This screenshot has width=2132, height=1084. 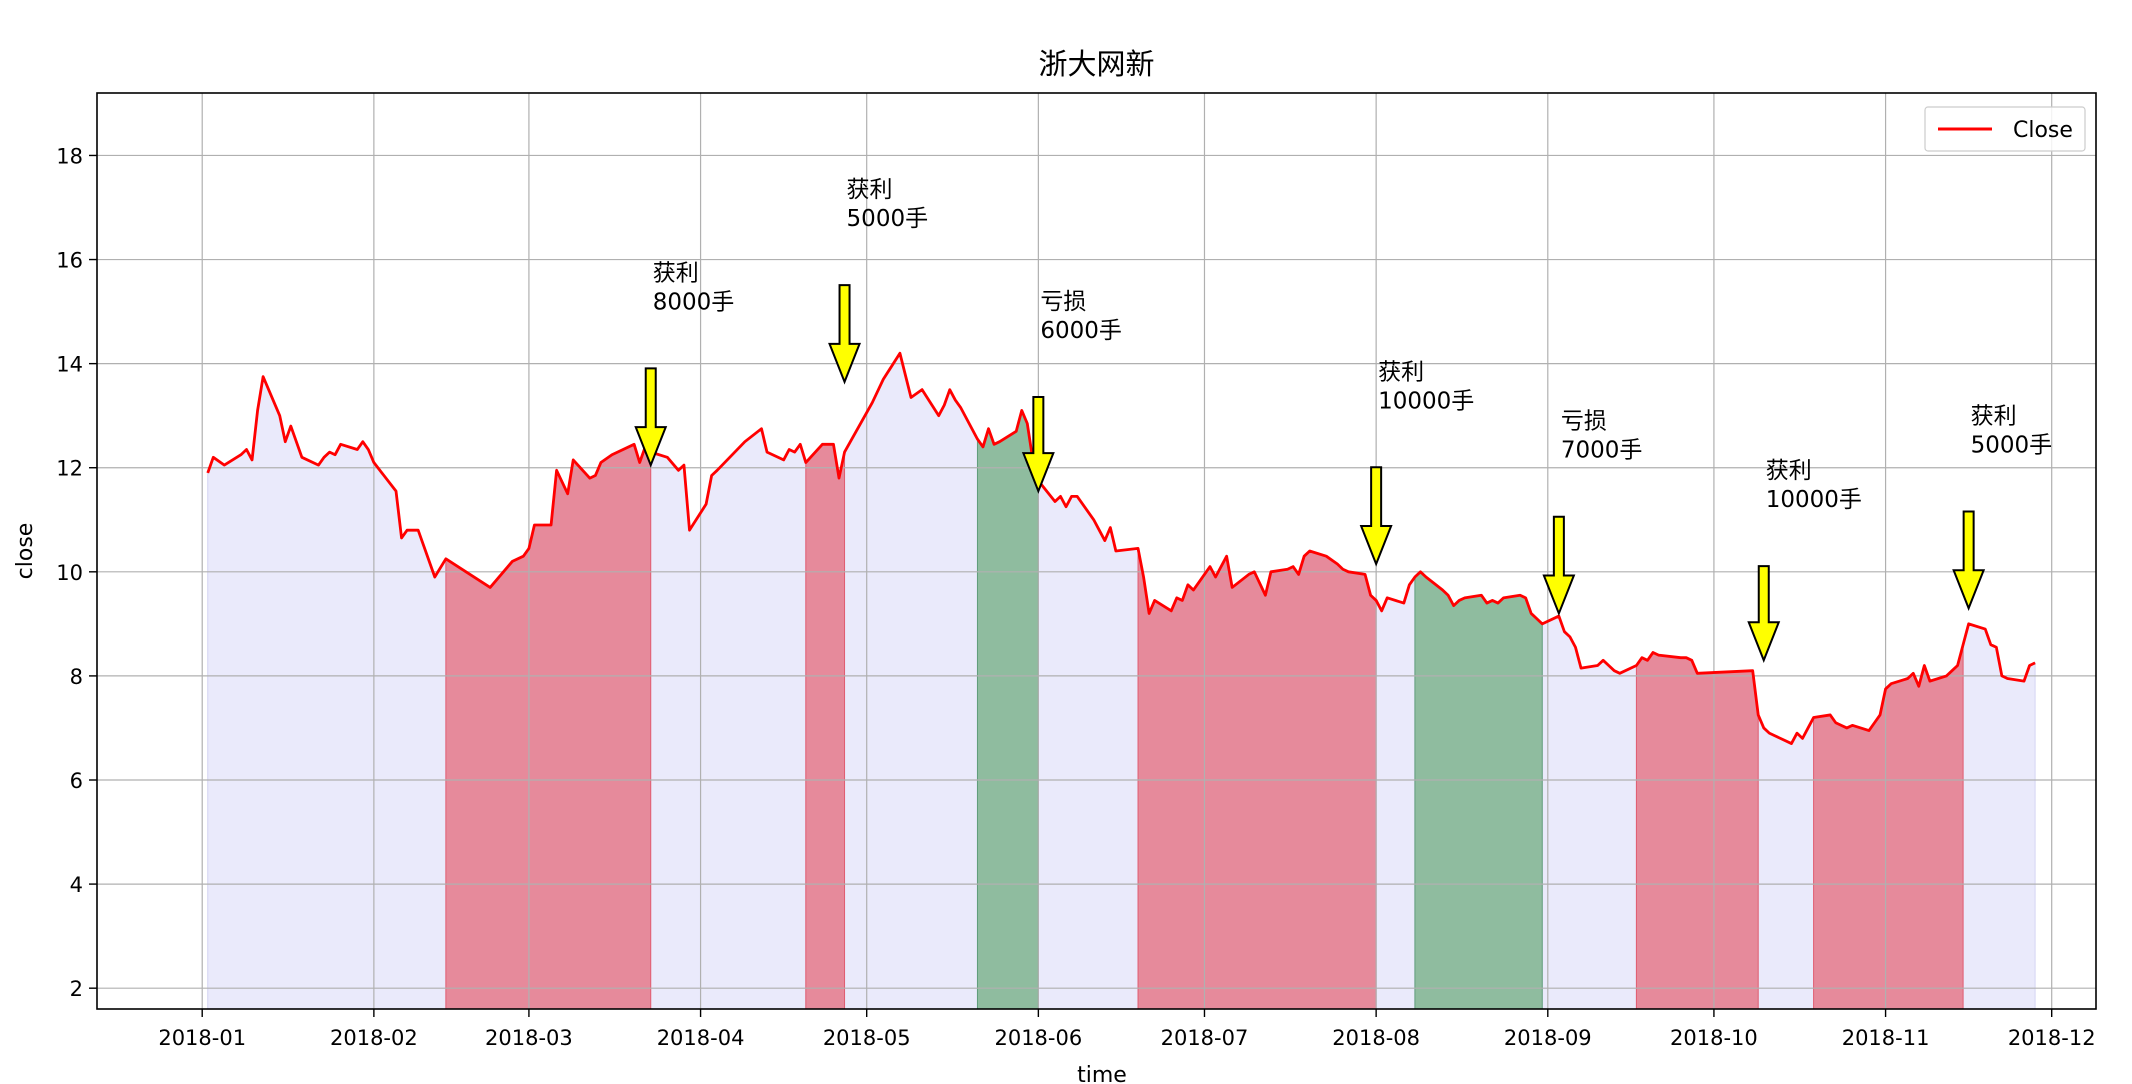 What do you see at coordinates (2052, 1038) in the screenshot?
I see `x-tick-label: 2018-12` at bounding box center [2052, 1038].